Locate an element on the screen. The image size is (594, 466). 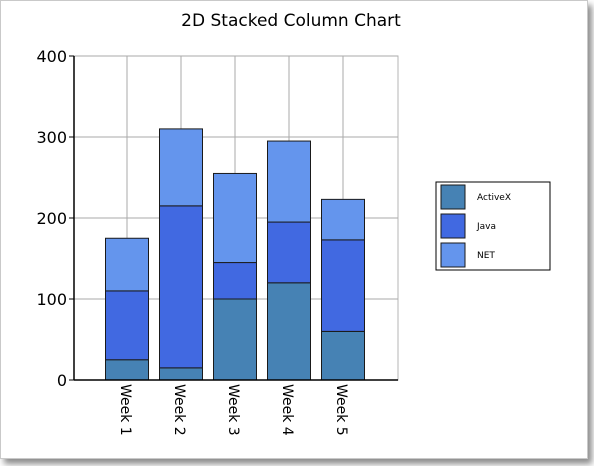
y-tick-label: 300 is located at coordinates (51, 137).